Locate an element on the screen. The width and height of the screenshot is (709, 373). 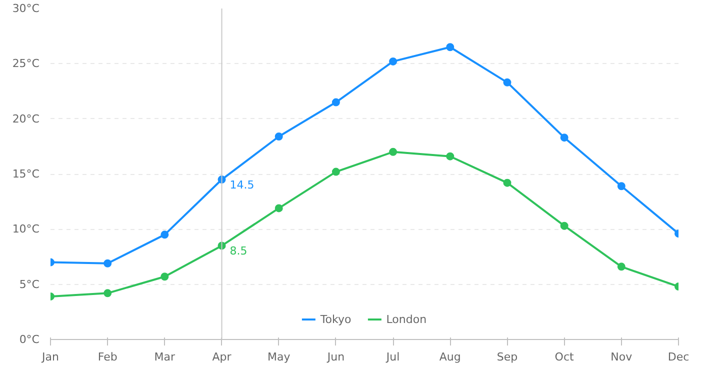
x-tick-label: Sep is located at coordinates (507, 357).